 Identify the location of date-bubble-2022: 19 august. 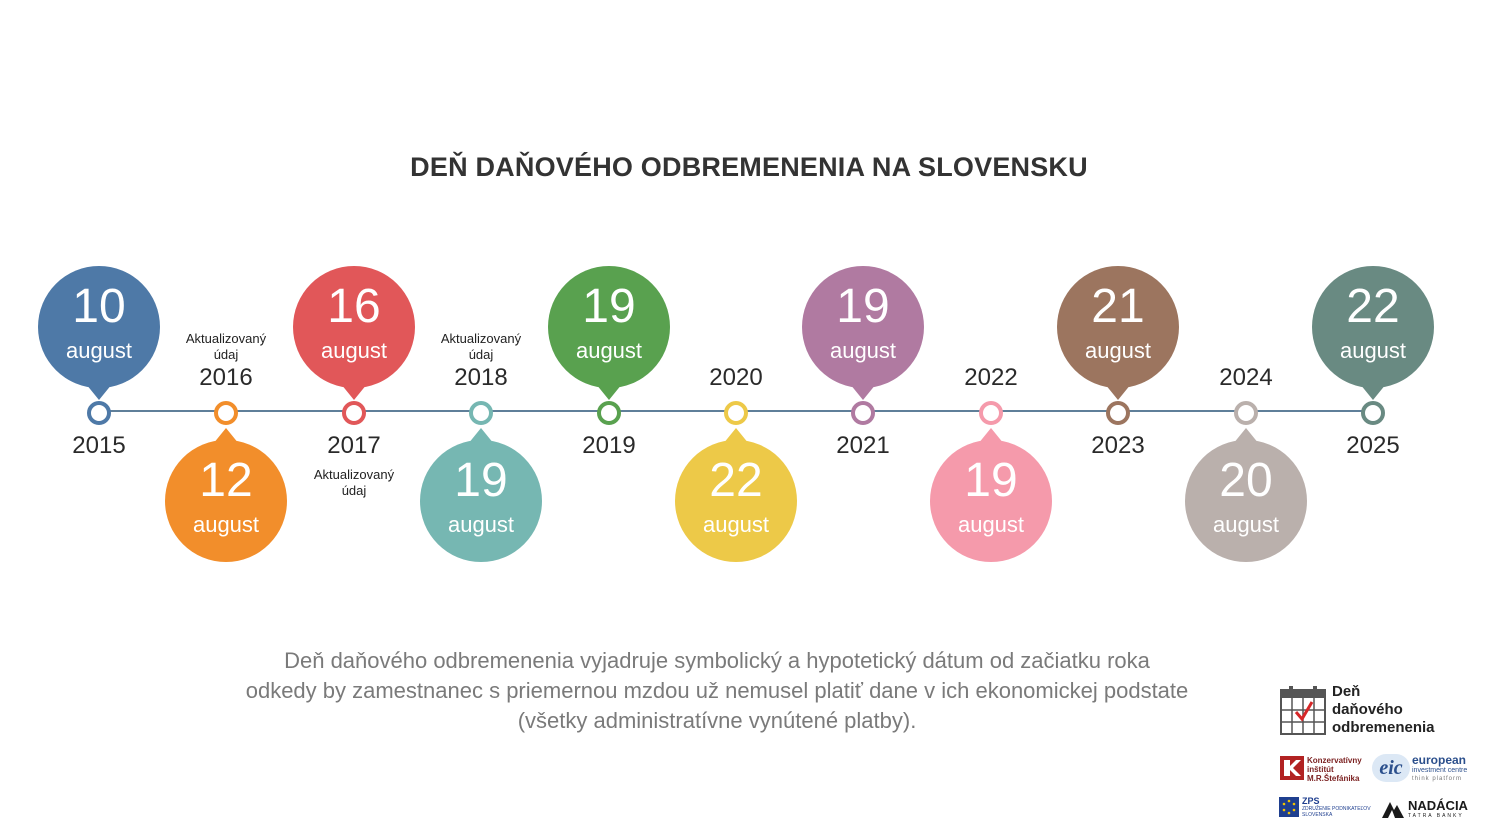
(991, 495).